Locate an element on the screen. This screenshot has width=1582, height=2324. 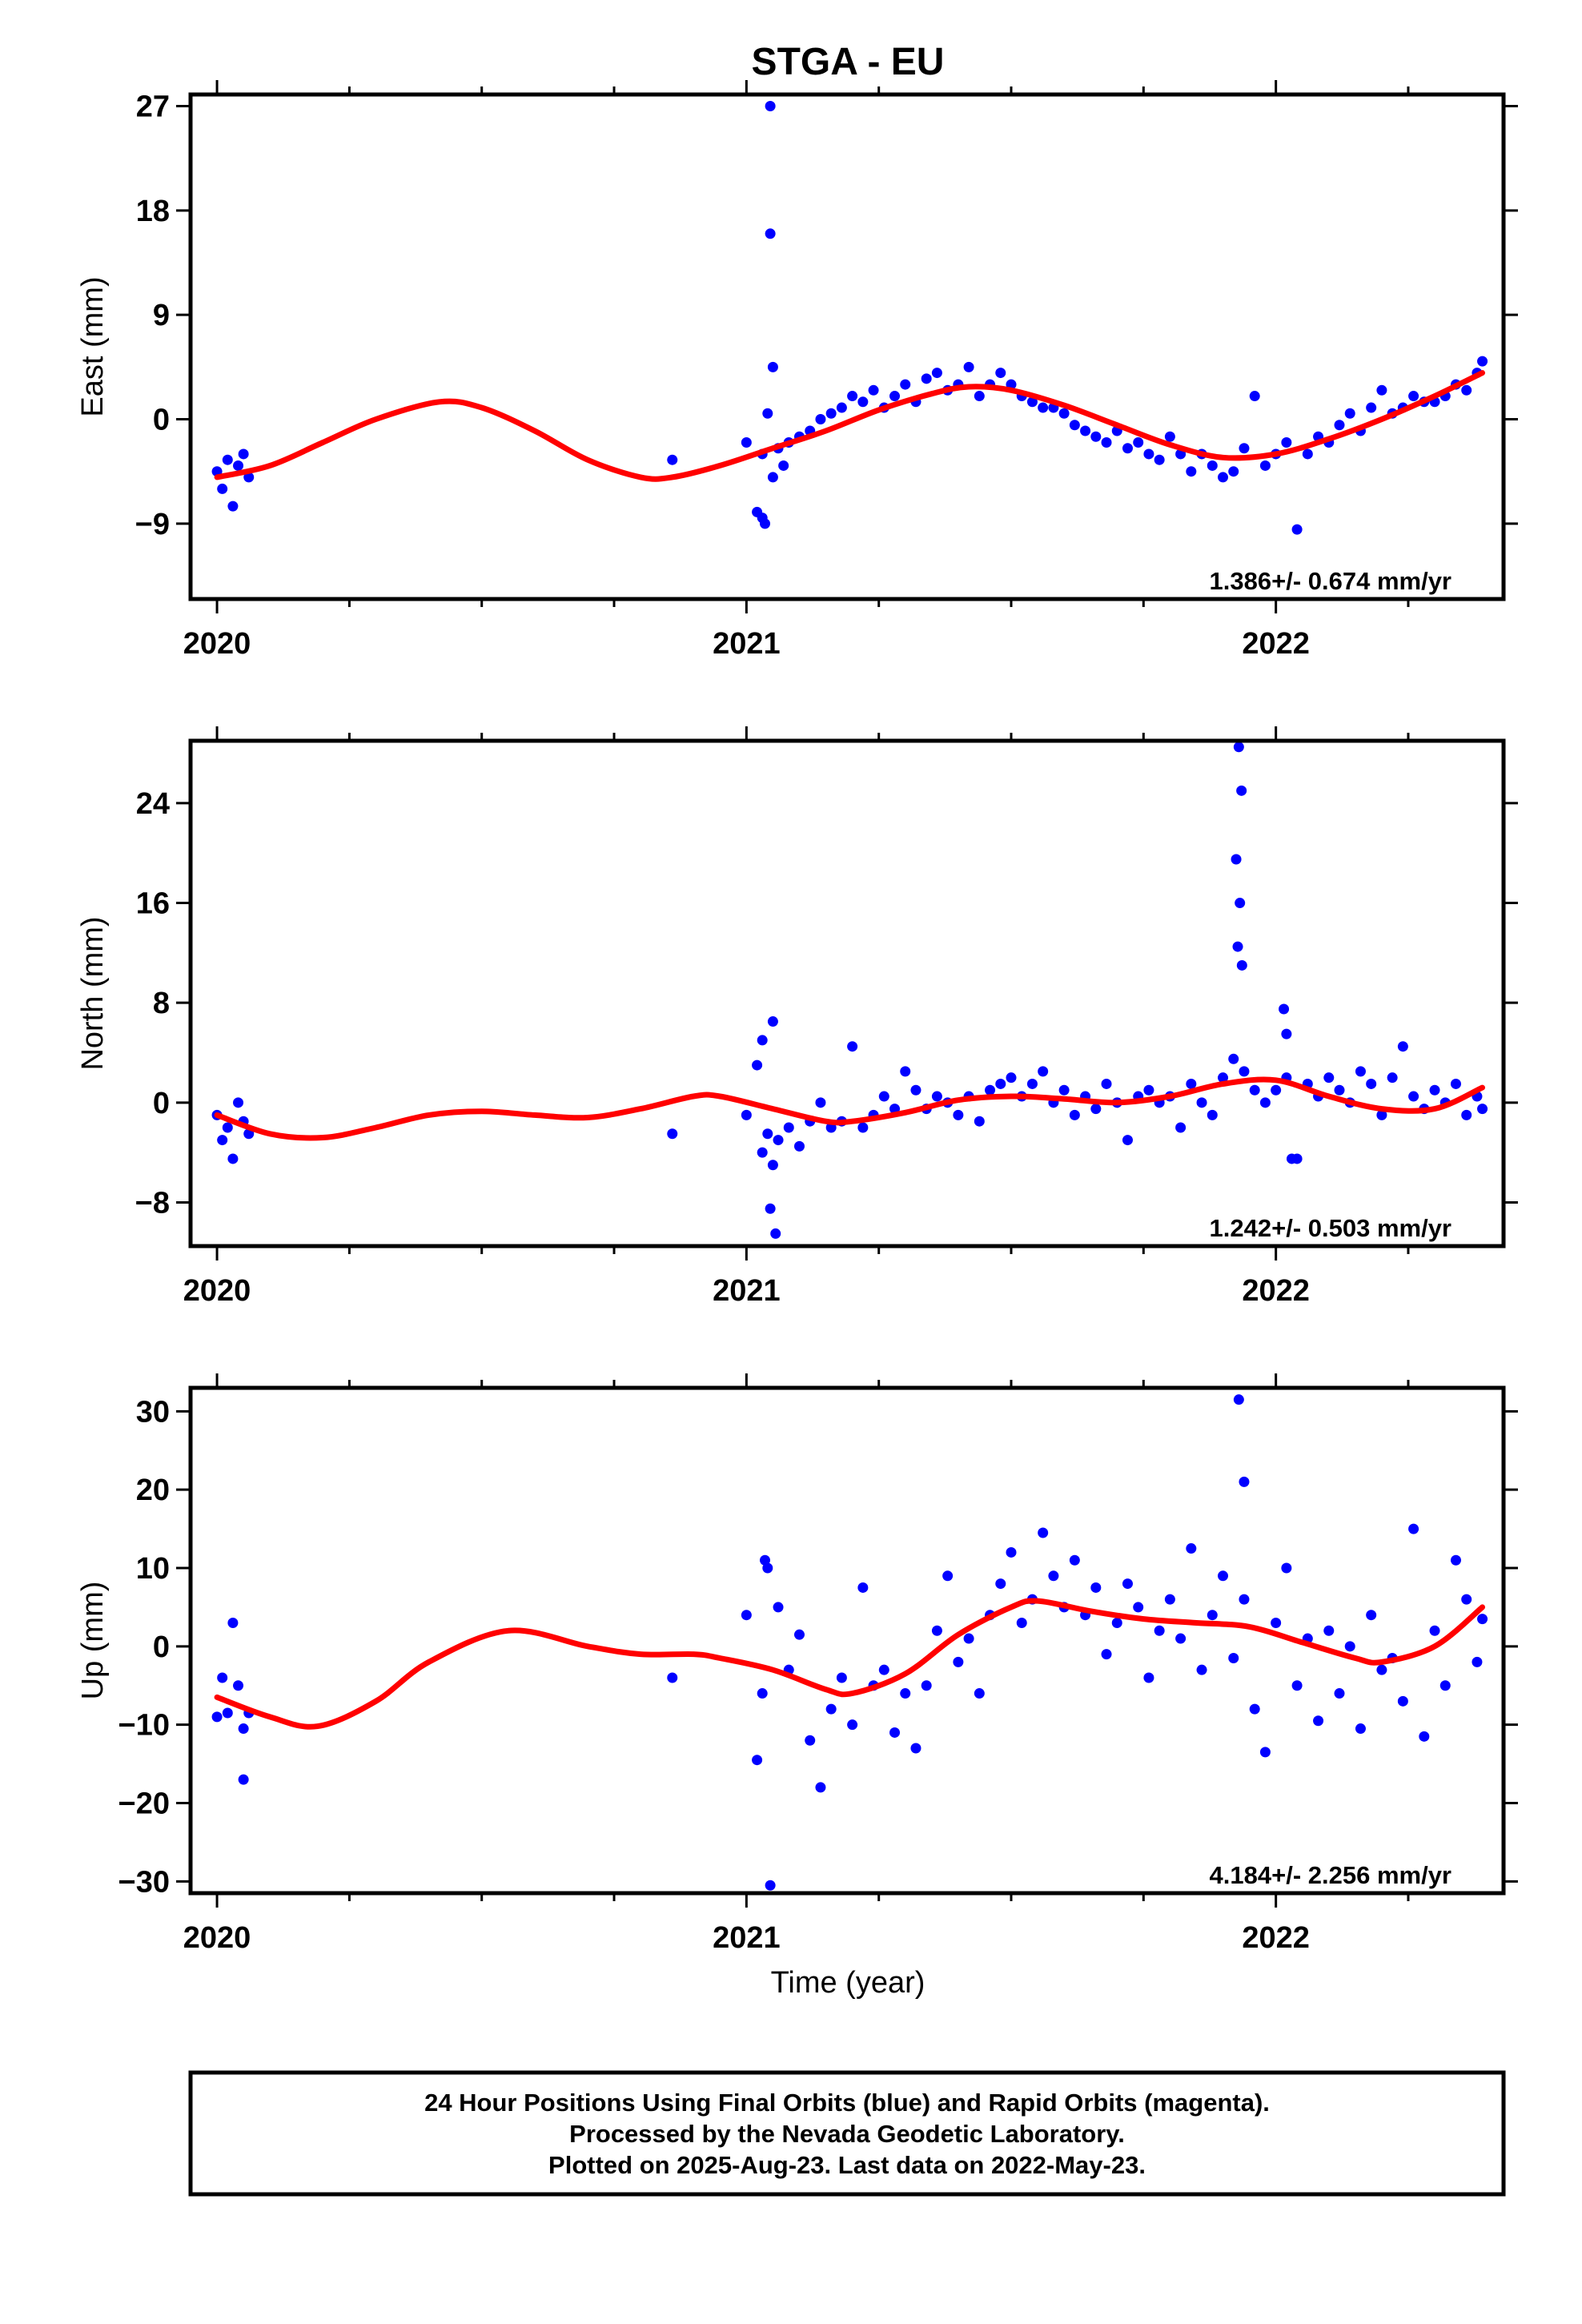
y-tick-label: 9 is located at coordinates (161, 315).